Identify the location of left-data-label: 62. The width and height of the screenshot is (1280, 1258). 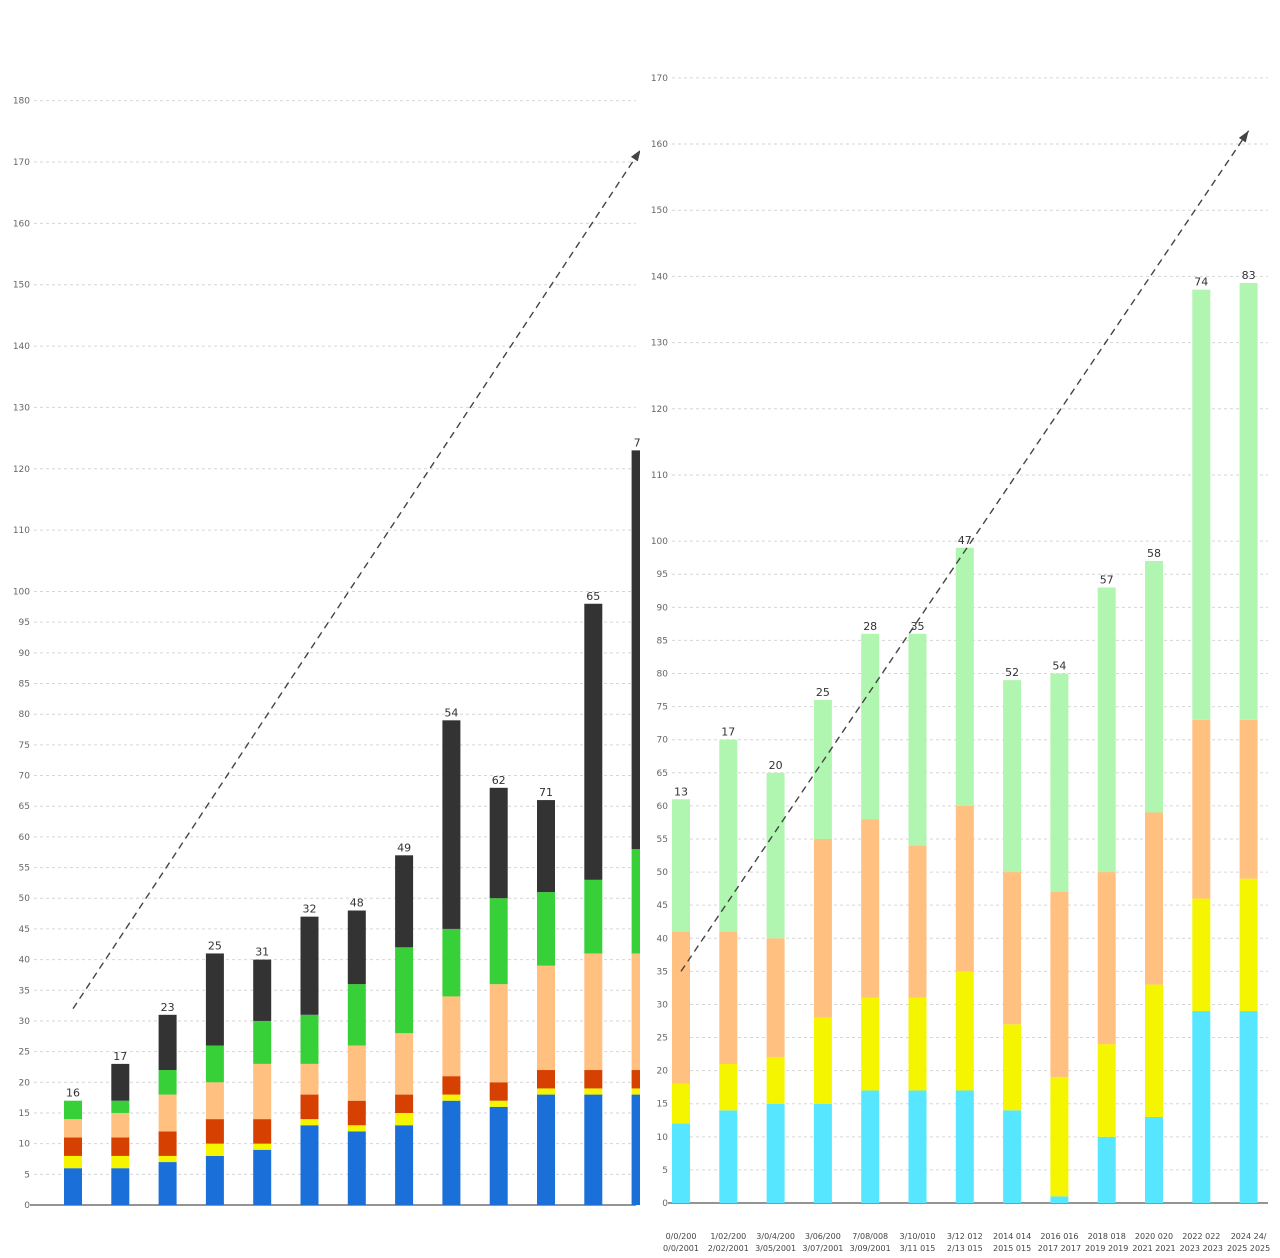
(499, 780).